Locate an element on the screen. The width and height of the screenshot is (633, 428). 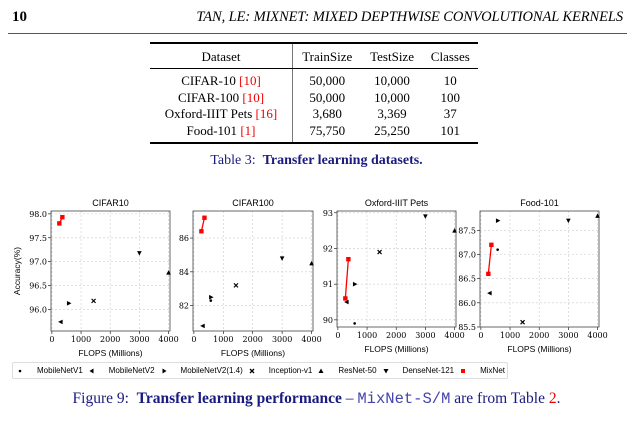
table-row: CIFAR-10 [10] 50,000 10,000 10 is located at coordinates (314, 79).